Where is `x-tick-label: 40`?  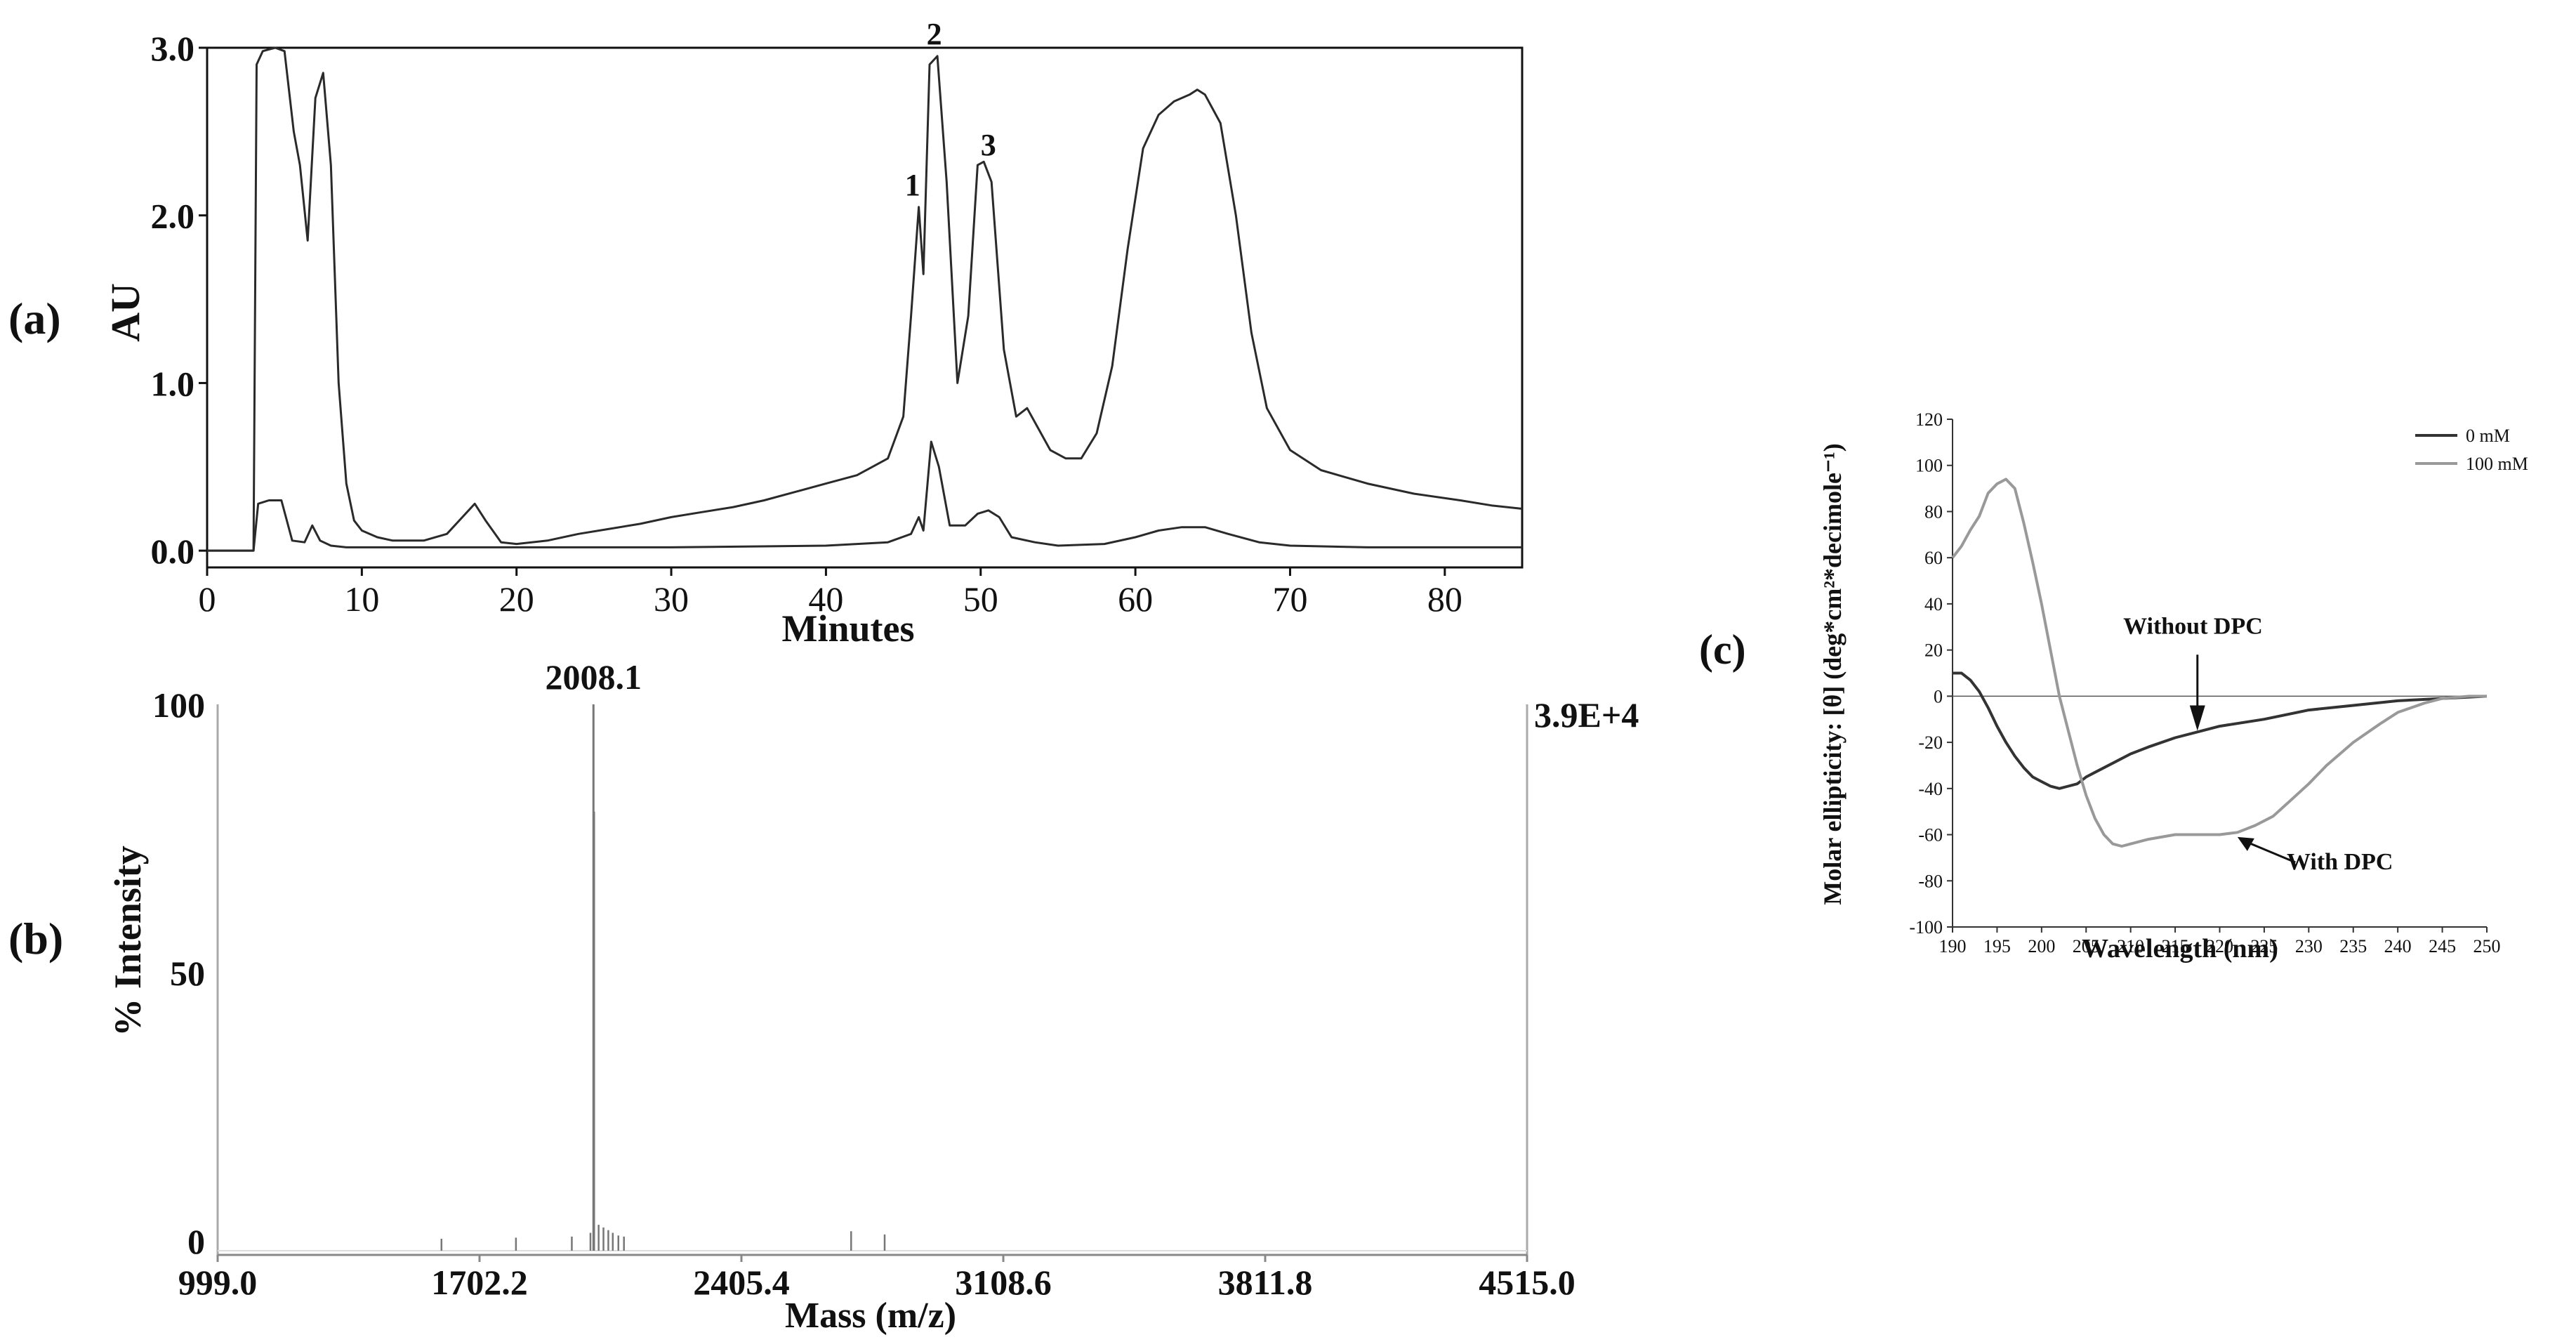 x-tick-label: 40 is located at coordinates (825, 599).